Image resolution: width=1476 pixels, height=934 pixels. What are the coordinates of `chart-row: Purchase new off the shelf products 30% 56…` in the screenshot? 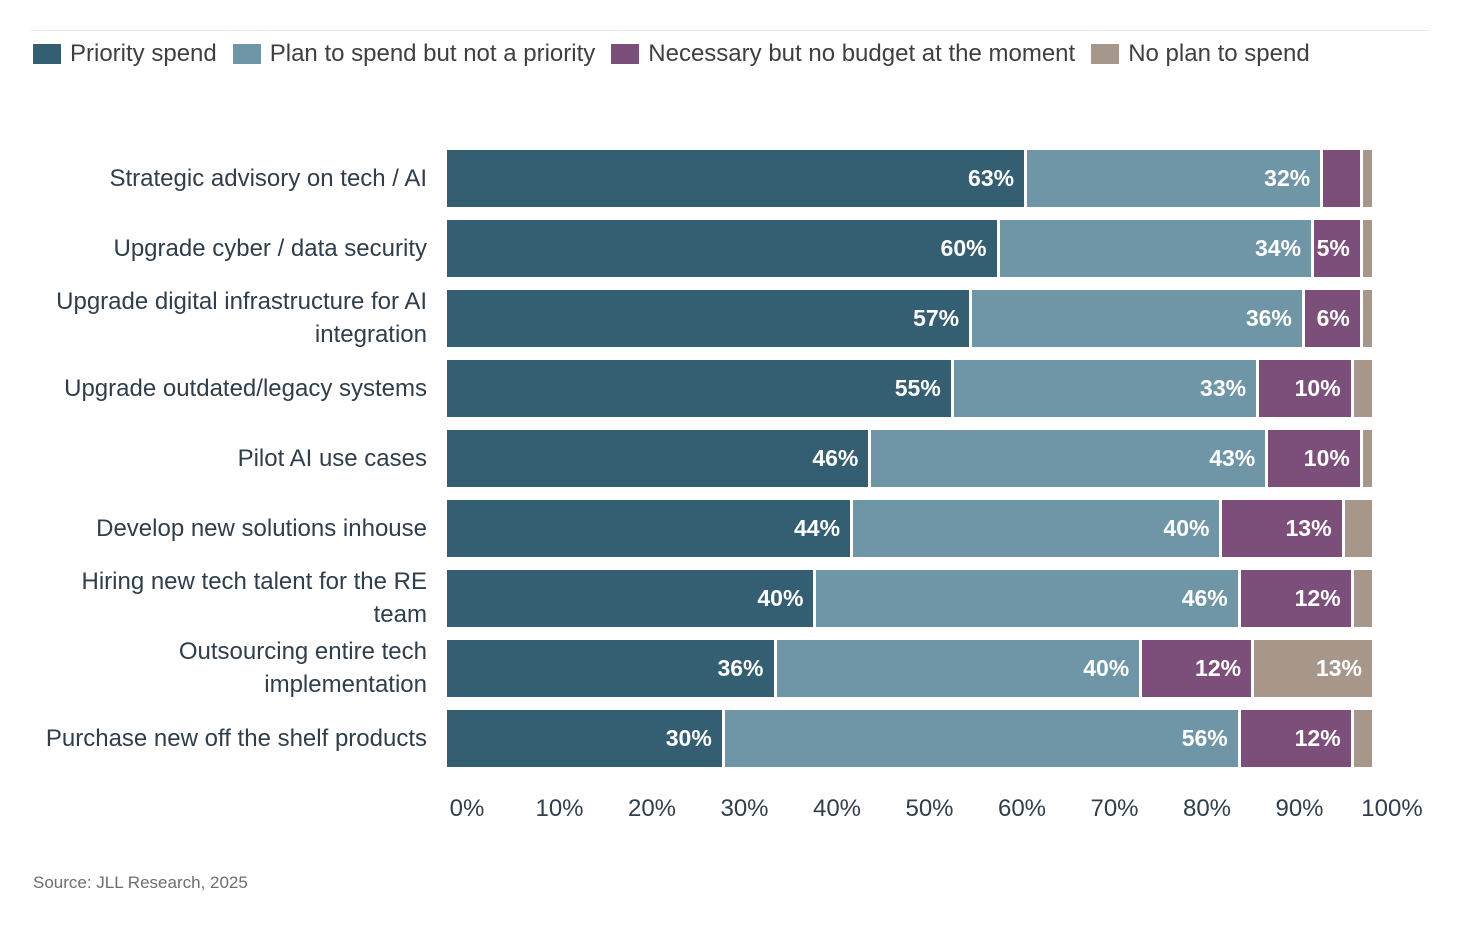 It's located at (712, 738).